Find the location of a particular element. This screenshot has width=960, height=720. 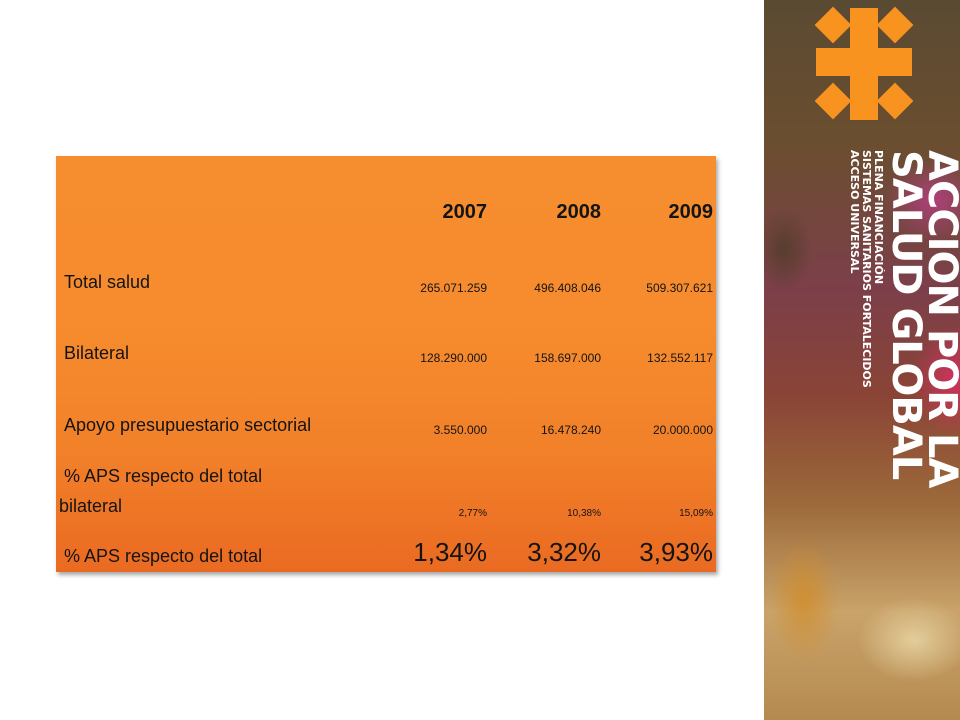

cell-value: 3,93% is located at coordinates (676, 552).